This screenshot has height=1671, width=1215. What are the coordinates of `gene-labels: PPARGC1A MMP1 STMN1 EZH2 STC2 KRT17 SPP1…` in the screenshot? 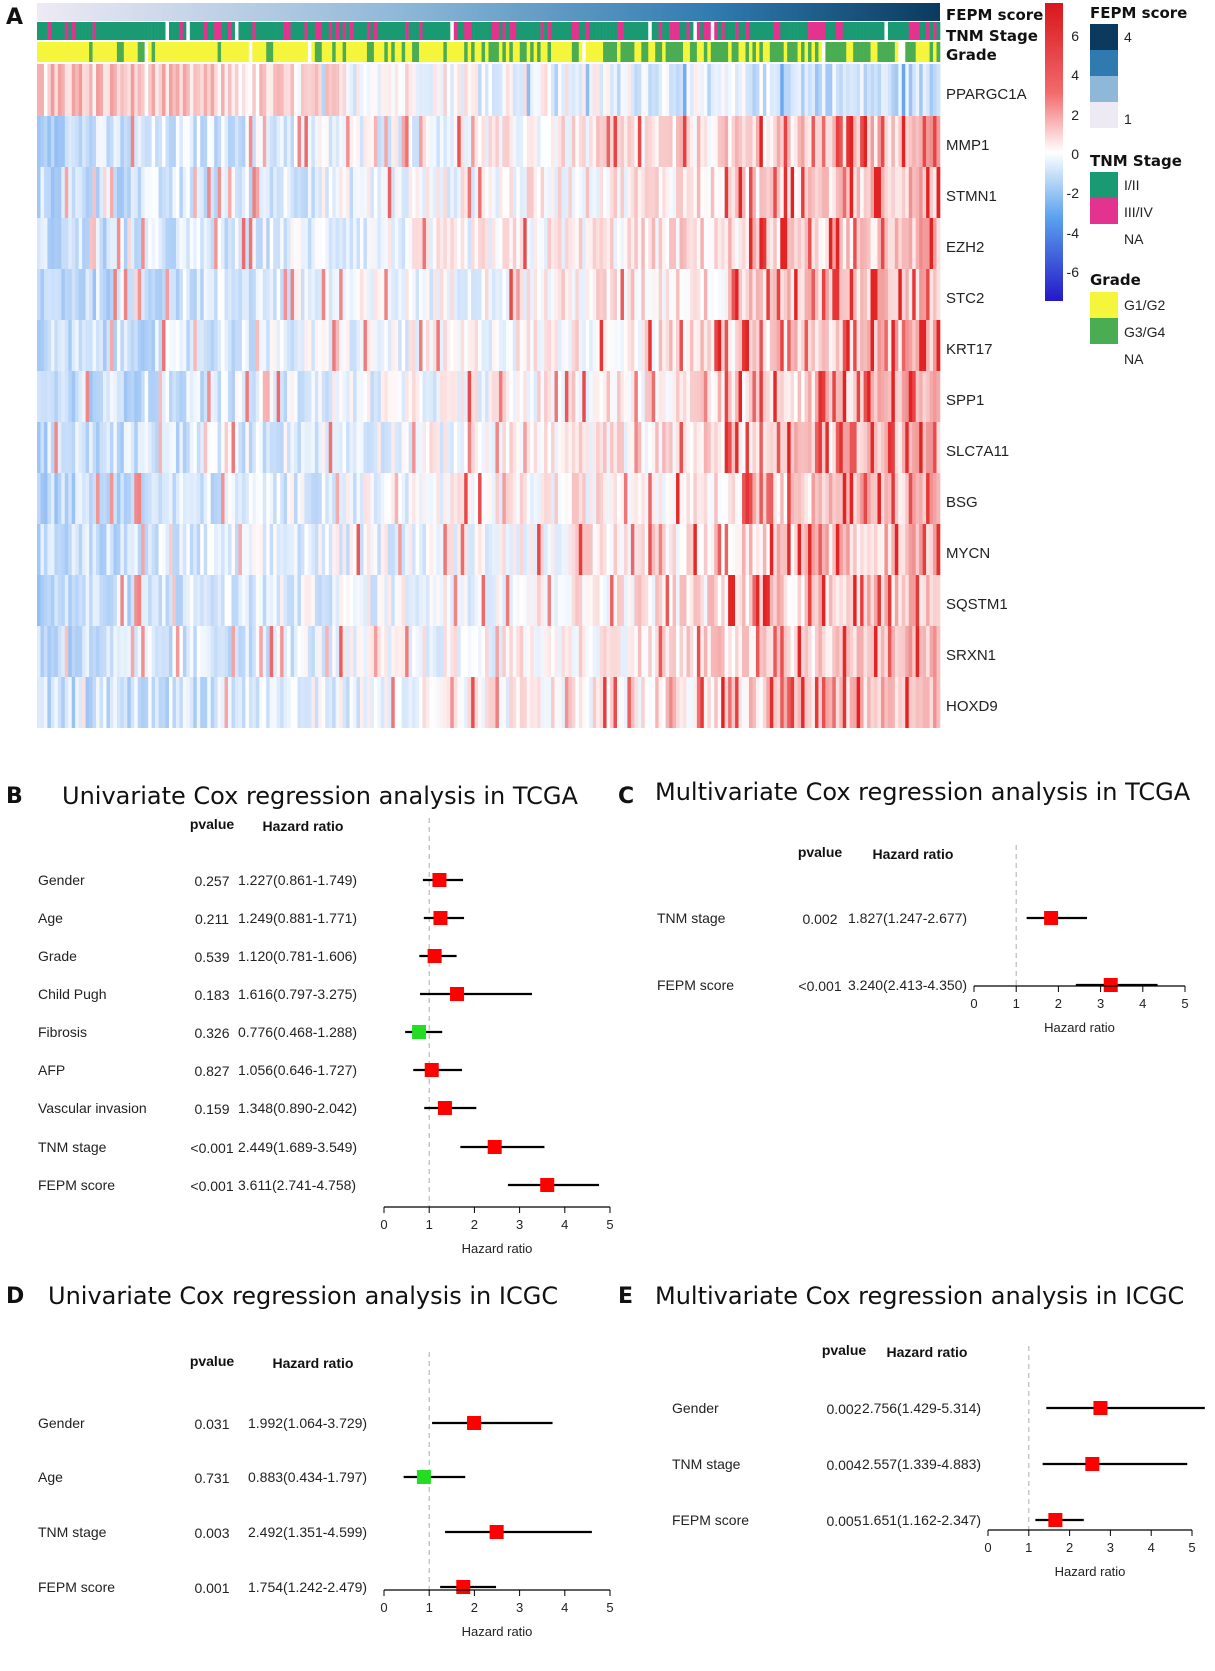 It's located at (986, 400).